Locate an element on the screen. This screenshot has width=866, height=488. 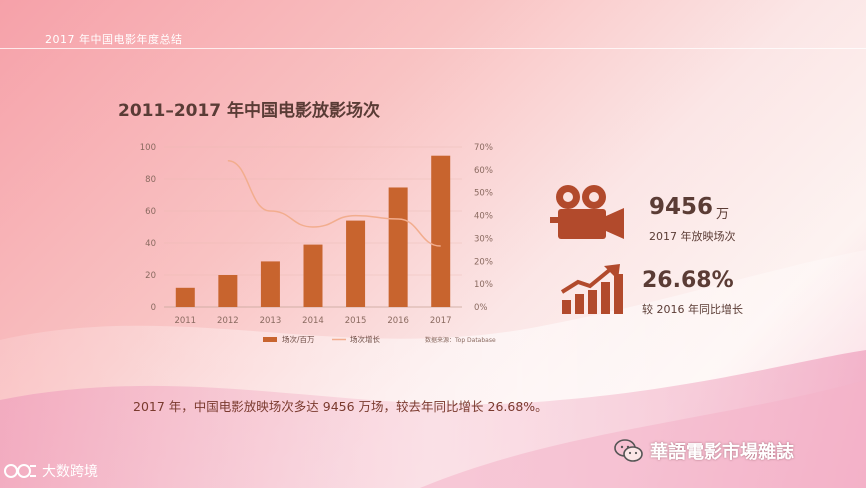
legend-swatch-bars is located at coordinates (270, 339).